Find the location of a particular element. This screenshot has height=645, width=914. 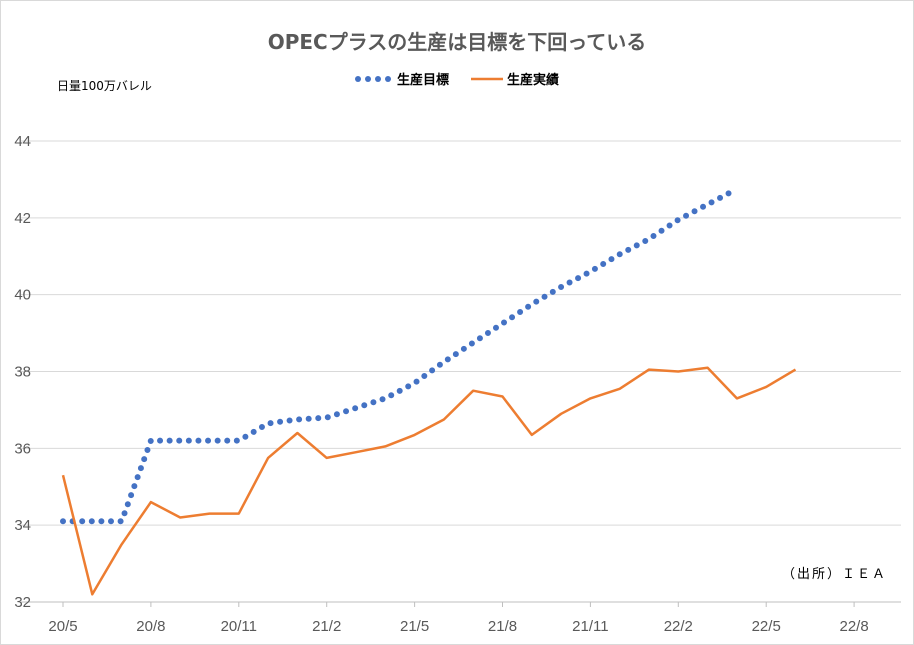

x-tick-label: 20/11 is located at coordinates (239, 626).